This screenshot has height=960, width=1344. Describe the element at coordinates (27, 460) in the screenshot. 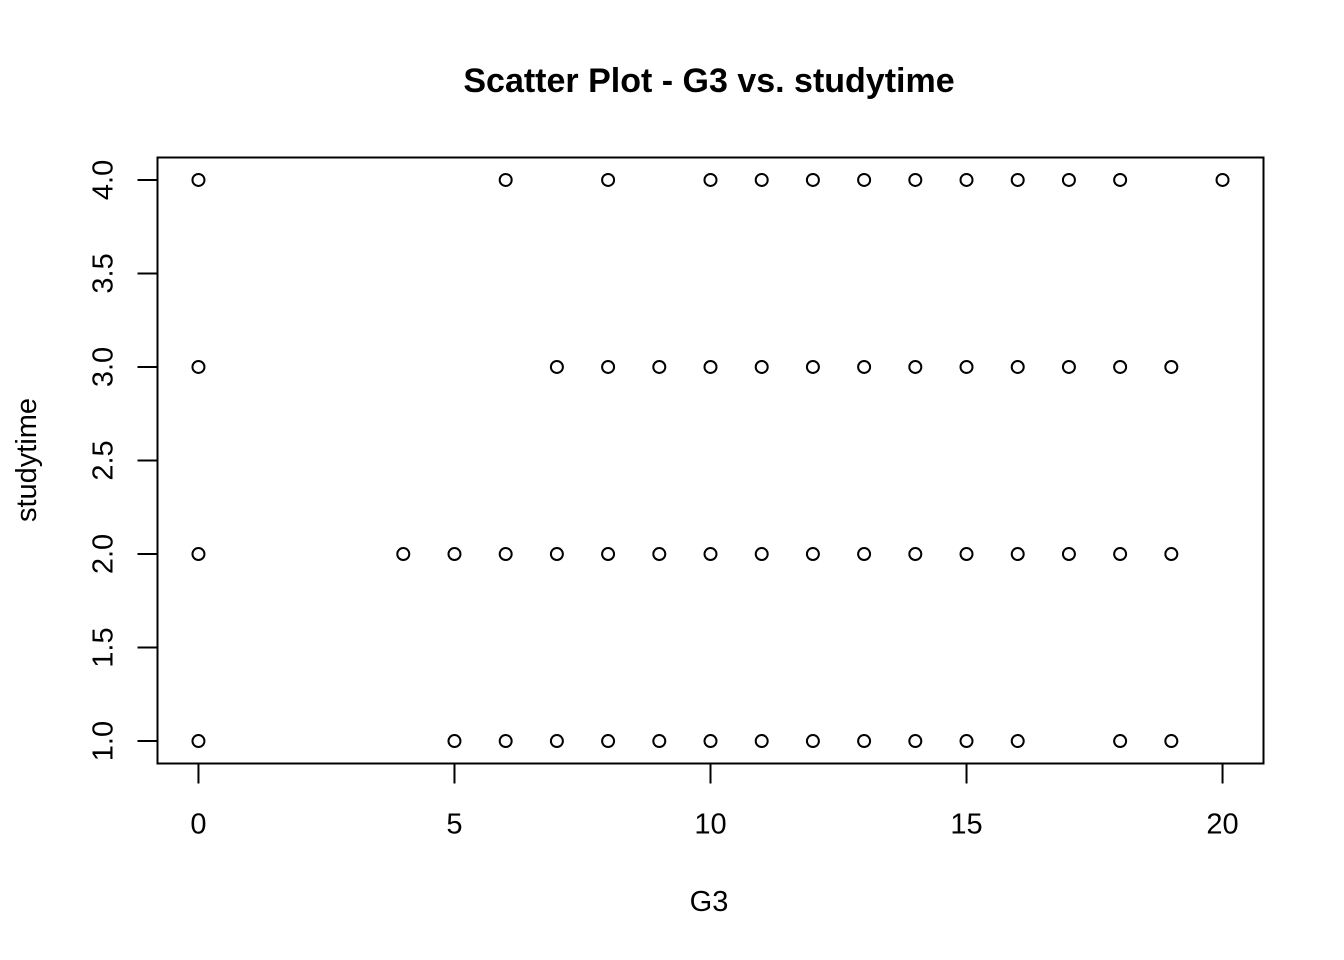

I see `y-axis-label: studytime` at that location.